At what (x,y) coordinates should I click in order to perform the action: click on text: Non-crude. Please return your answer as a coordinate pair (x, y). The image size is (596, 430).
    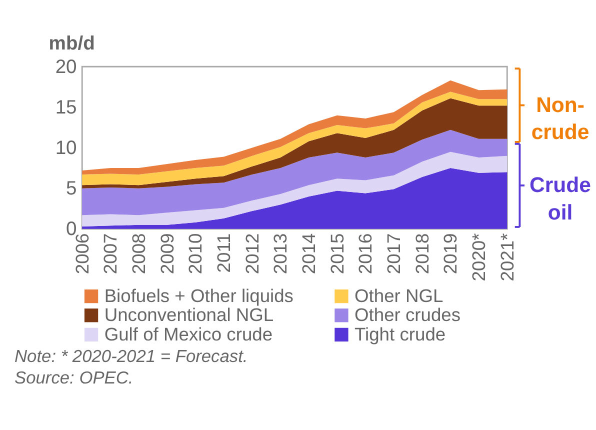
    Looking at the image, I should click on (560, 118).